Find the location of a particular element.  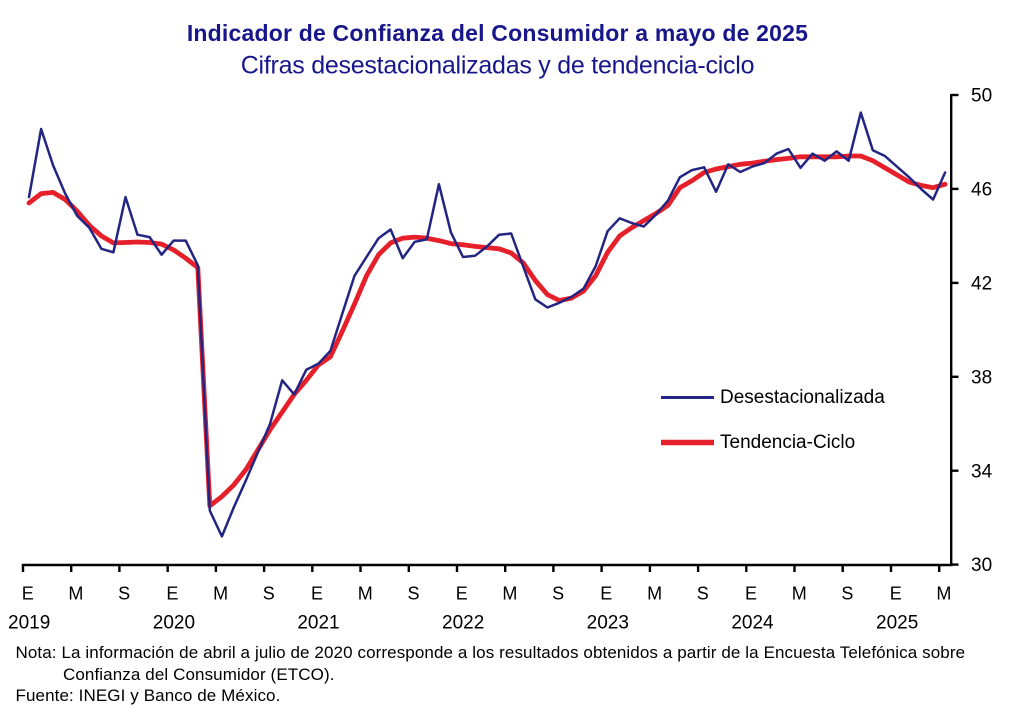

svg-text: Desestacionalizada is located at coordinates (802, 397).